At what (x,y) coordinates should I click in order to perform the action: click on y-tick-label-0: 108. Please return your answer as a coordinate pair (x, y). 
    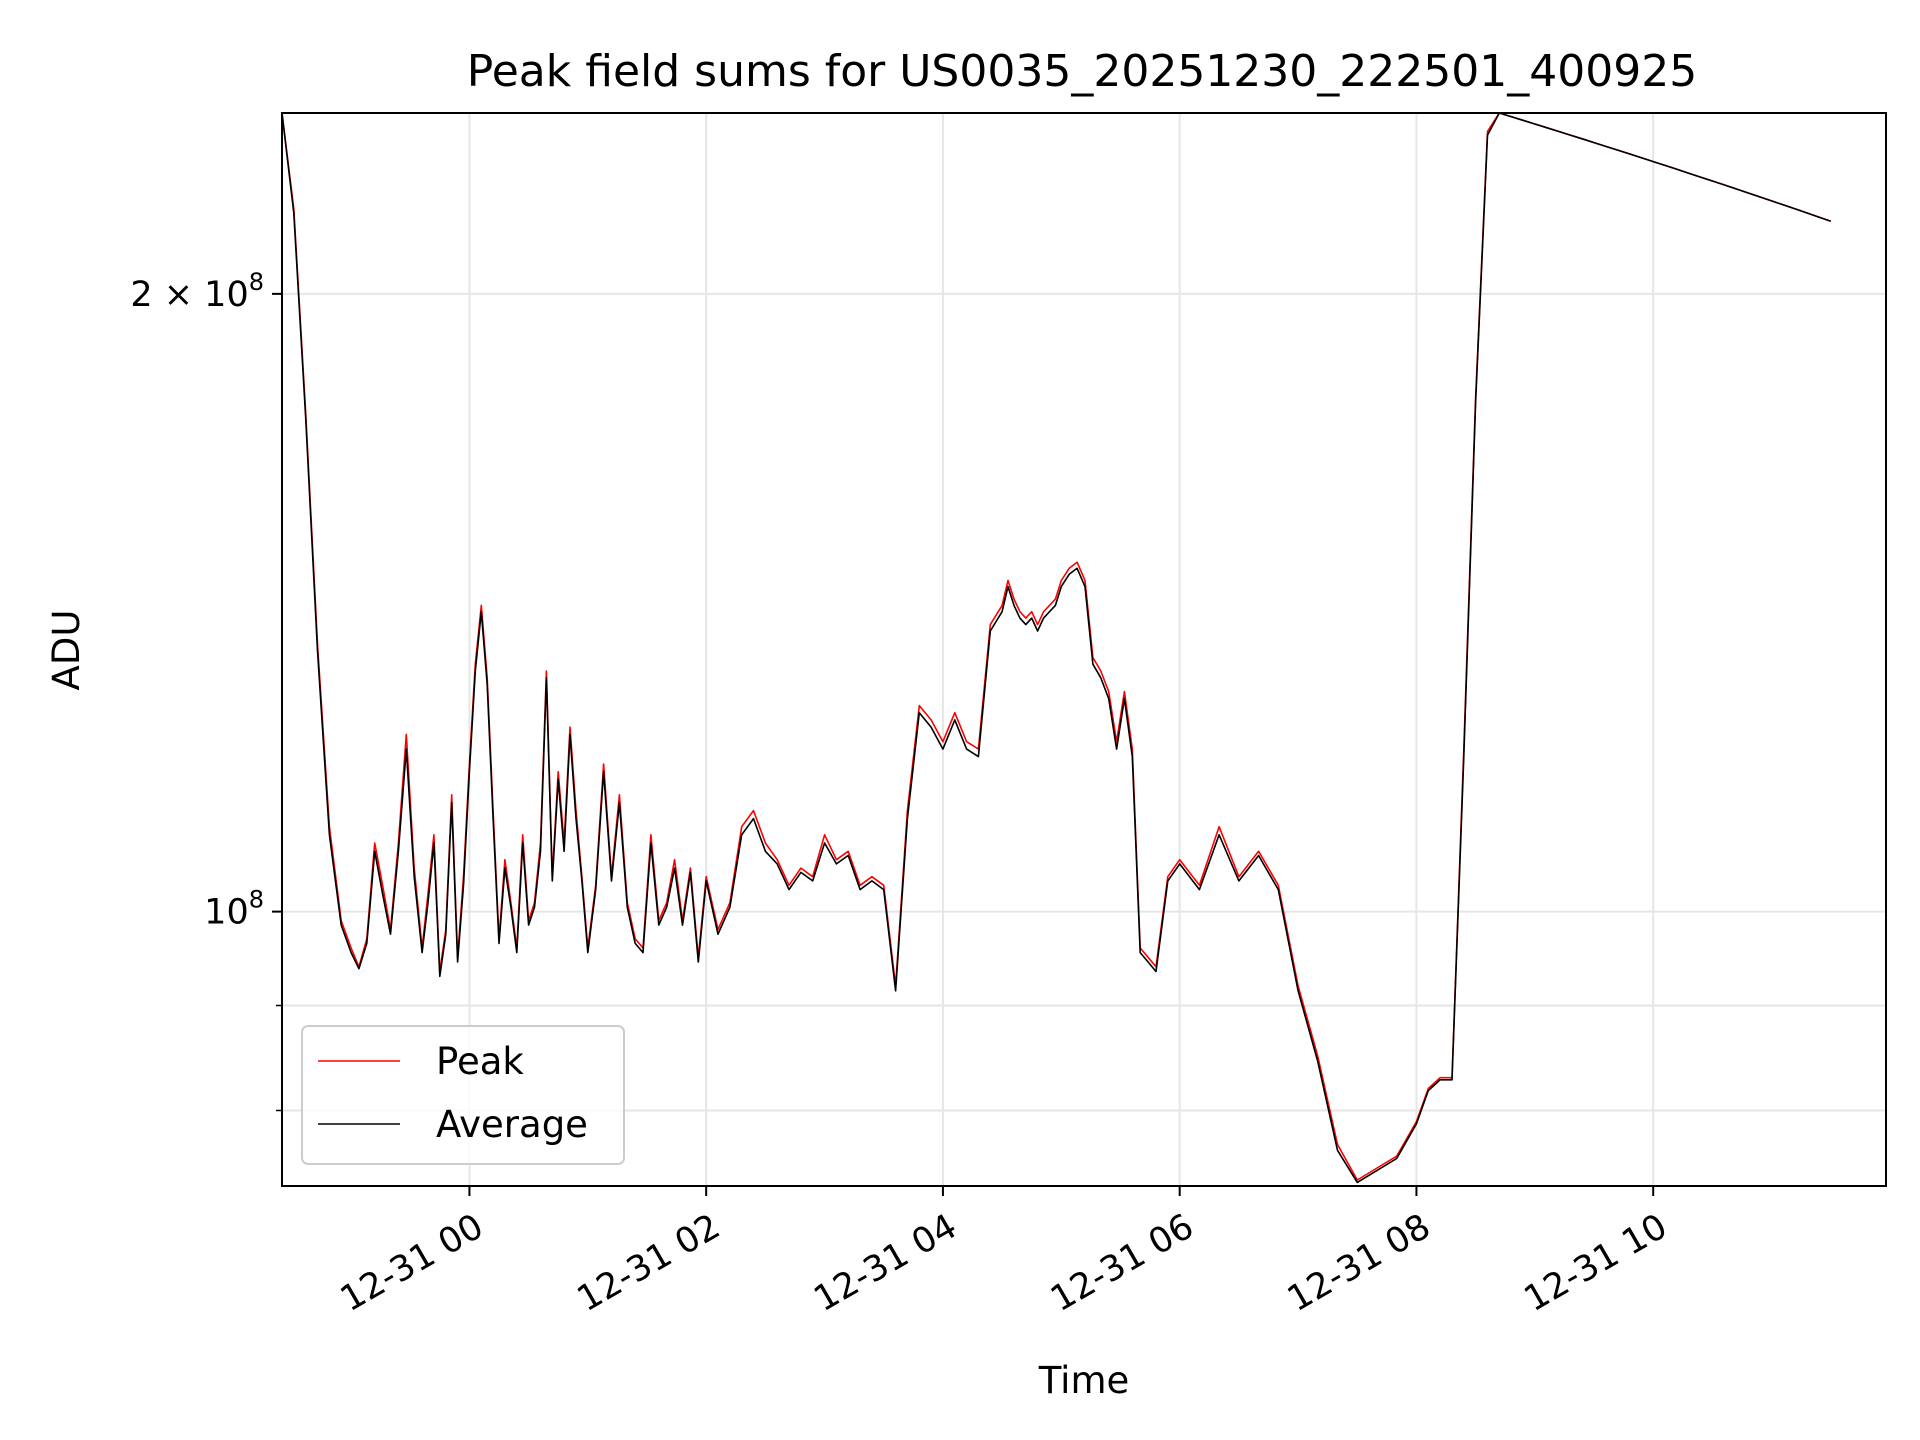
    Looking at the image, I should click on (234, 909).